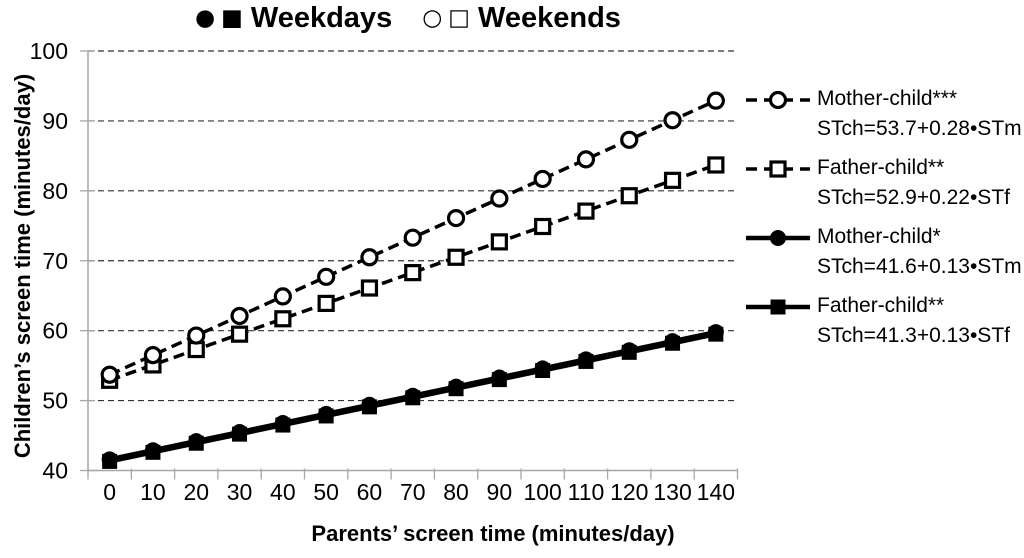 The height and width of the screenshot is (558, 1024). What do you see at coordinates (883, 114) in the screenshot?
I see `legend-item-open-circle: Mother-child*** STch=53.7+0.28•STm` at bounding box center [883, 114].